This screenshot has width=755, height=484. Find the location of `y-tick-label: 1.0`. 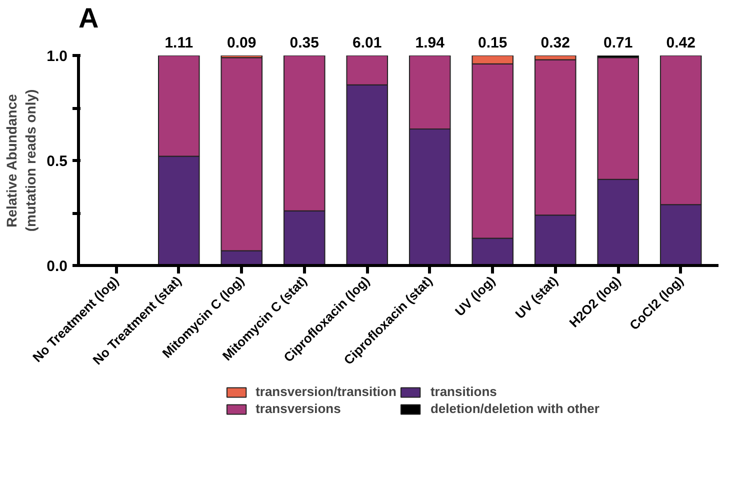

y-tick-label: 1.0 is located at coordinates (57, 56).